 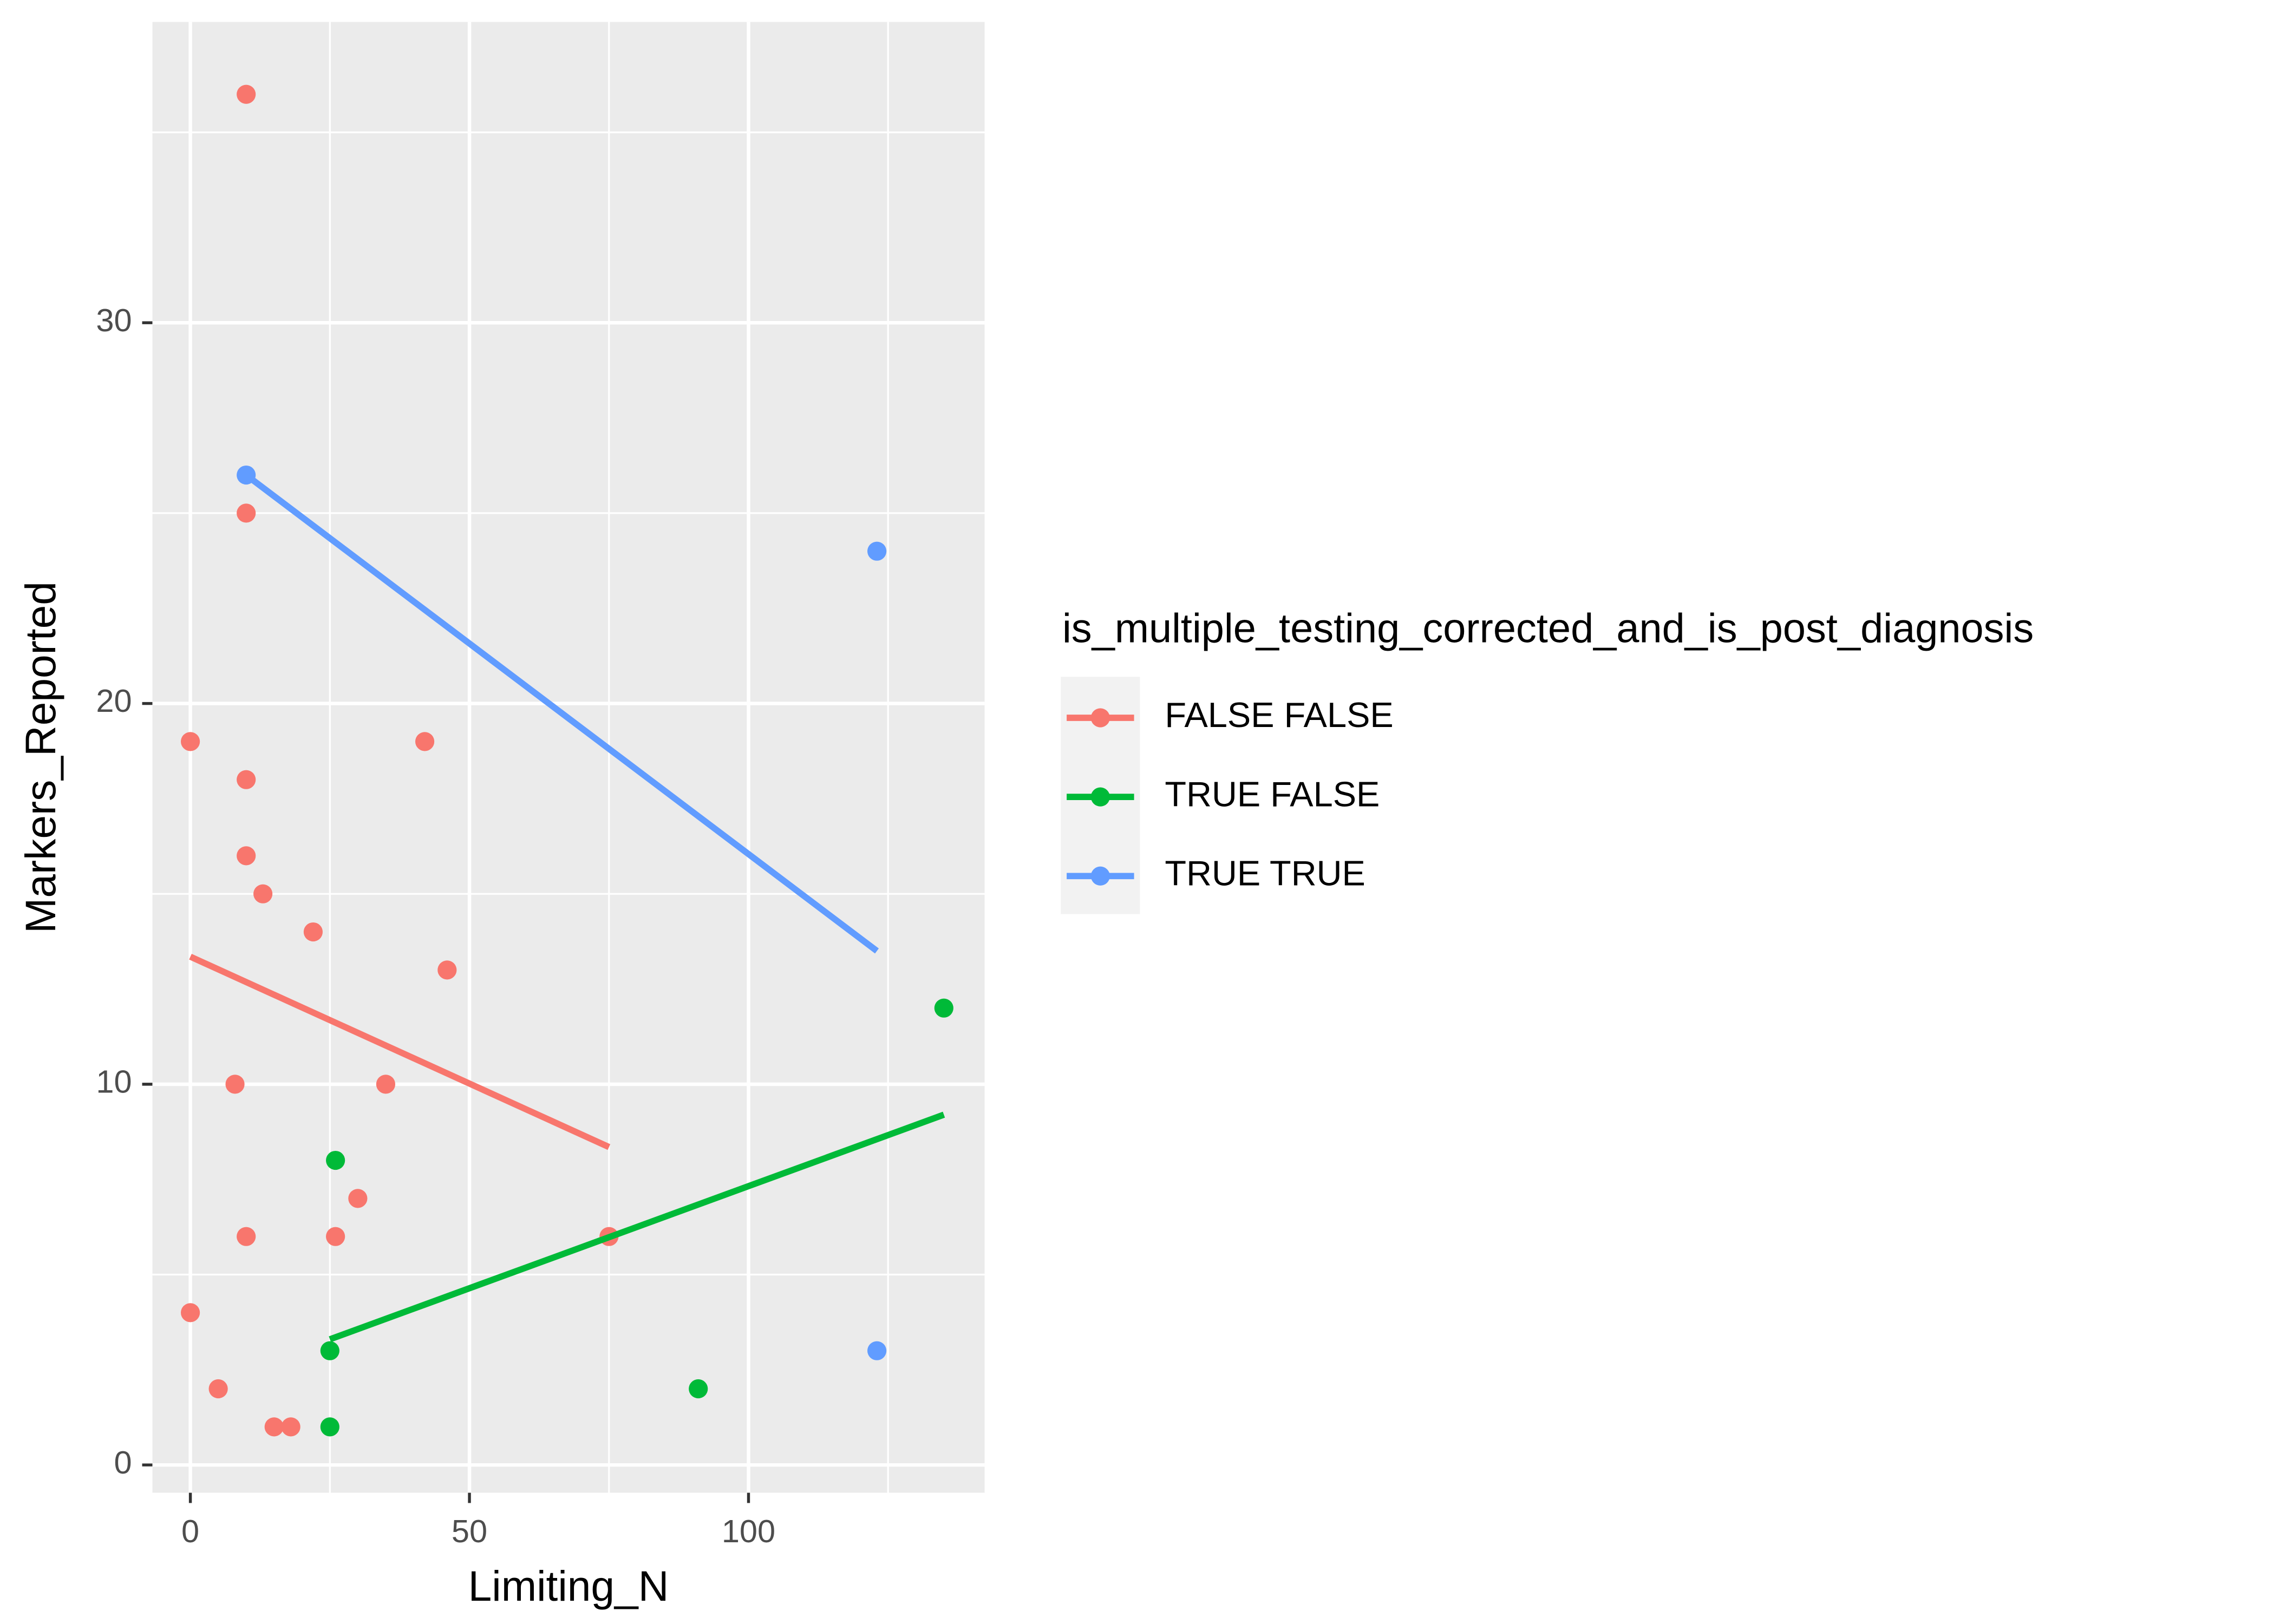 I want to click on x-axis-title: Limiting_N, so click(x=568, y=1586).